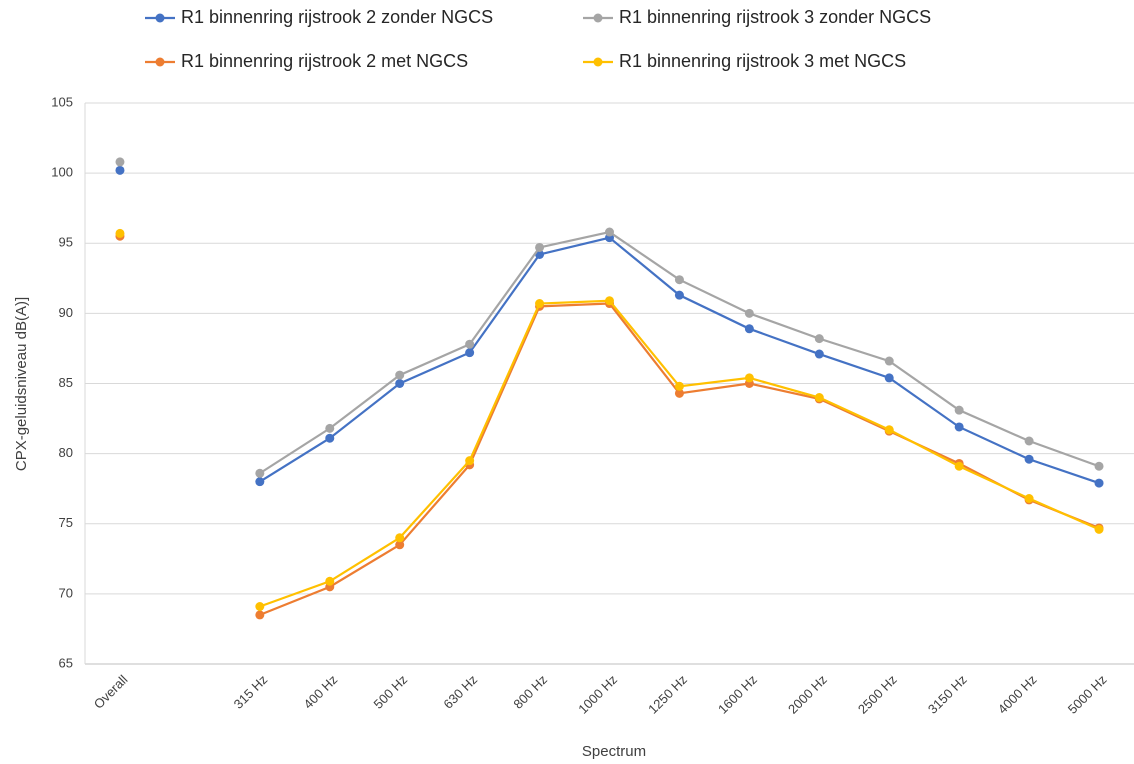 The image size is (1134, 764). I want to click on legend-label: R1 binnenring rijstrook 3 zonder NGCS, so click(775, 17).